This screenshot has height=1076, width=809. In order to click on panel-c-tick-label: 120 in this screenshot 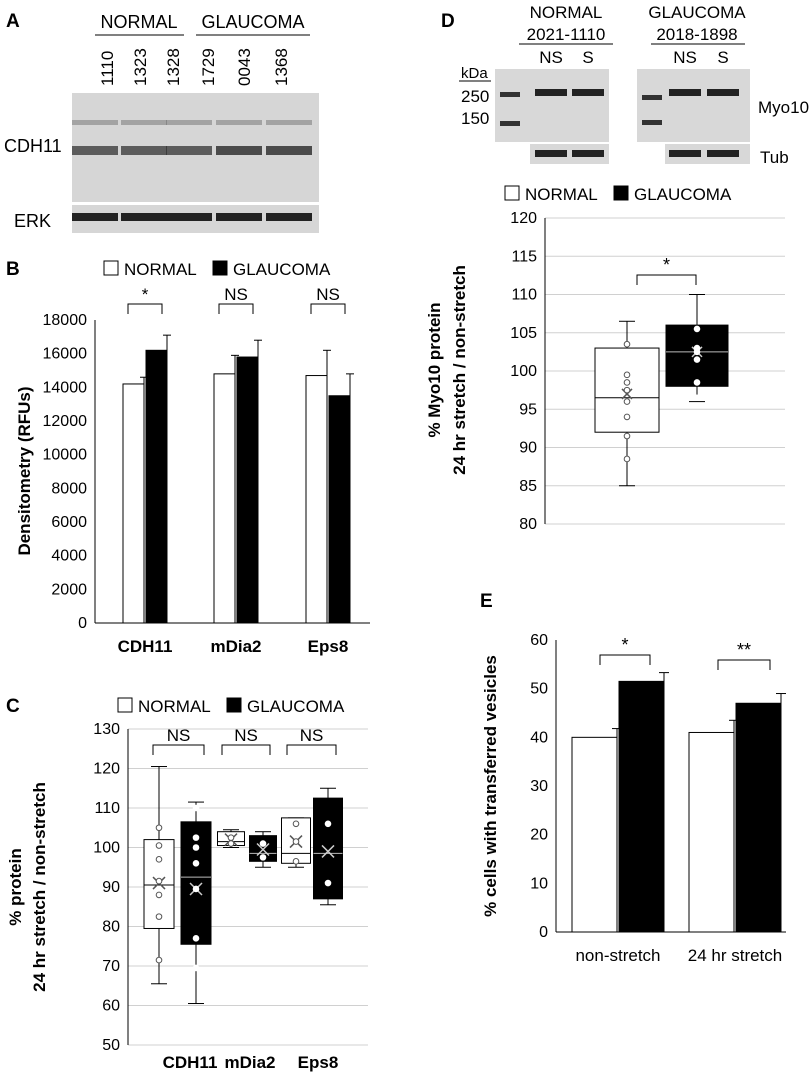, I will do `click(106, 769)`.